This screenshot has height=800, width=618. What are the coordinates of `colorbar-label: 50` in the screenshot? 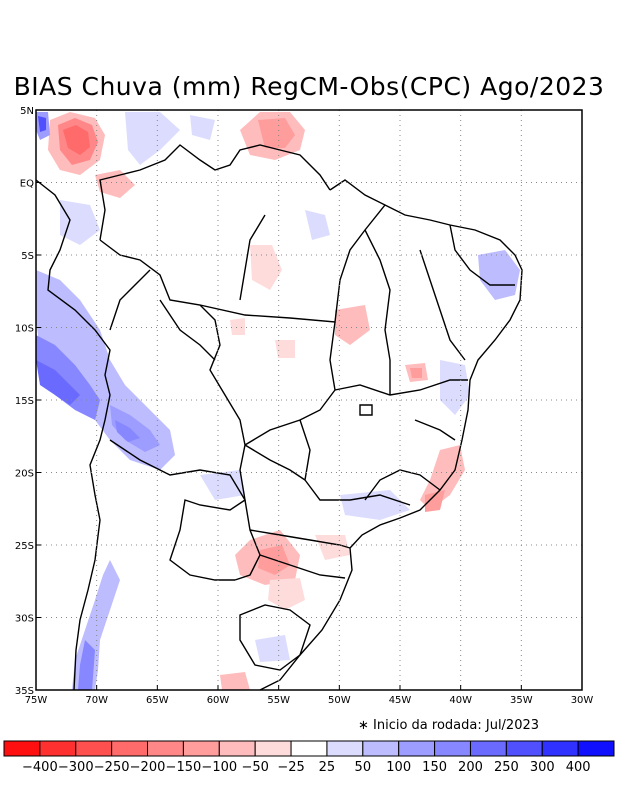 It's located at (363, 767).